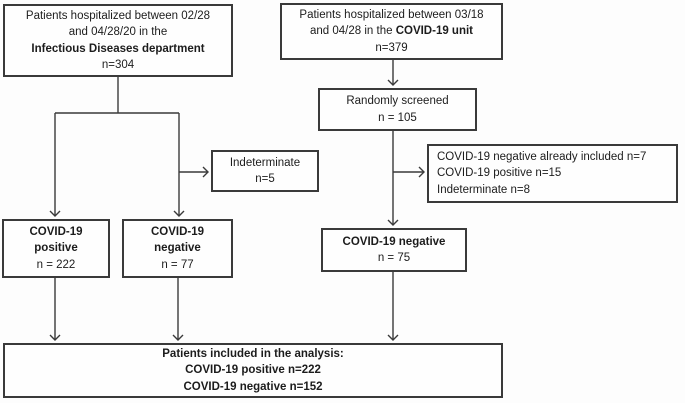  Describe the element at coordinates (118, 15) in the screenshot. I see `node-text-line: Patients hospitalized between 02/28` at that location.